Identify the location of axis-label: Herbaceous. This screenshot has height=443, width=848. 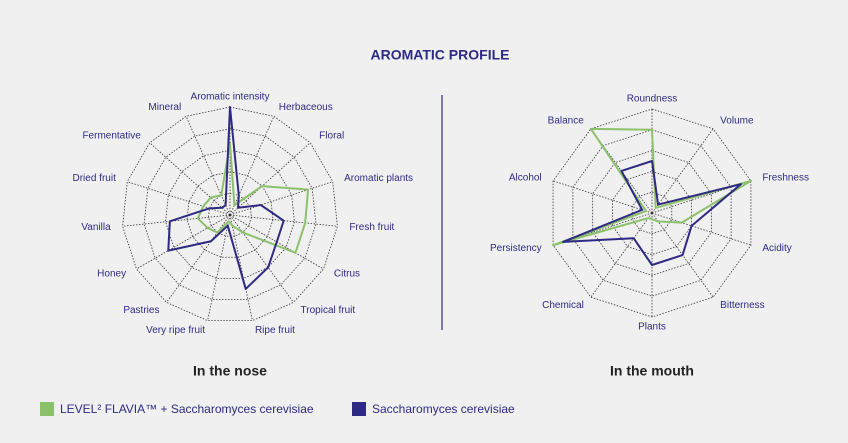
(306, 107).